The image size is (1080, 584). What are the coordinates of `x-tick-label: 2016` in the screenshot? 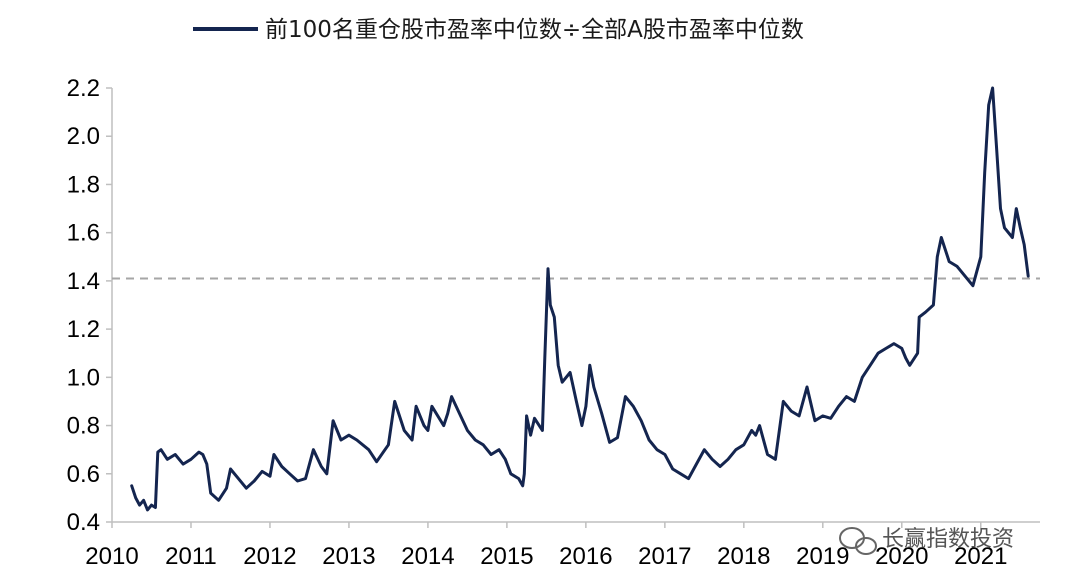 It's located at (585, 556).